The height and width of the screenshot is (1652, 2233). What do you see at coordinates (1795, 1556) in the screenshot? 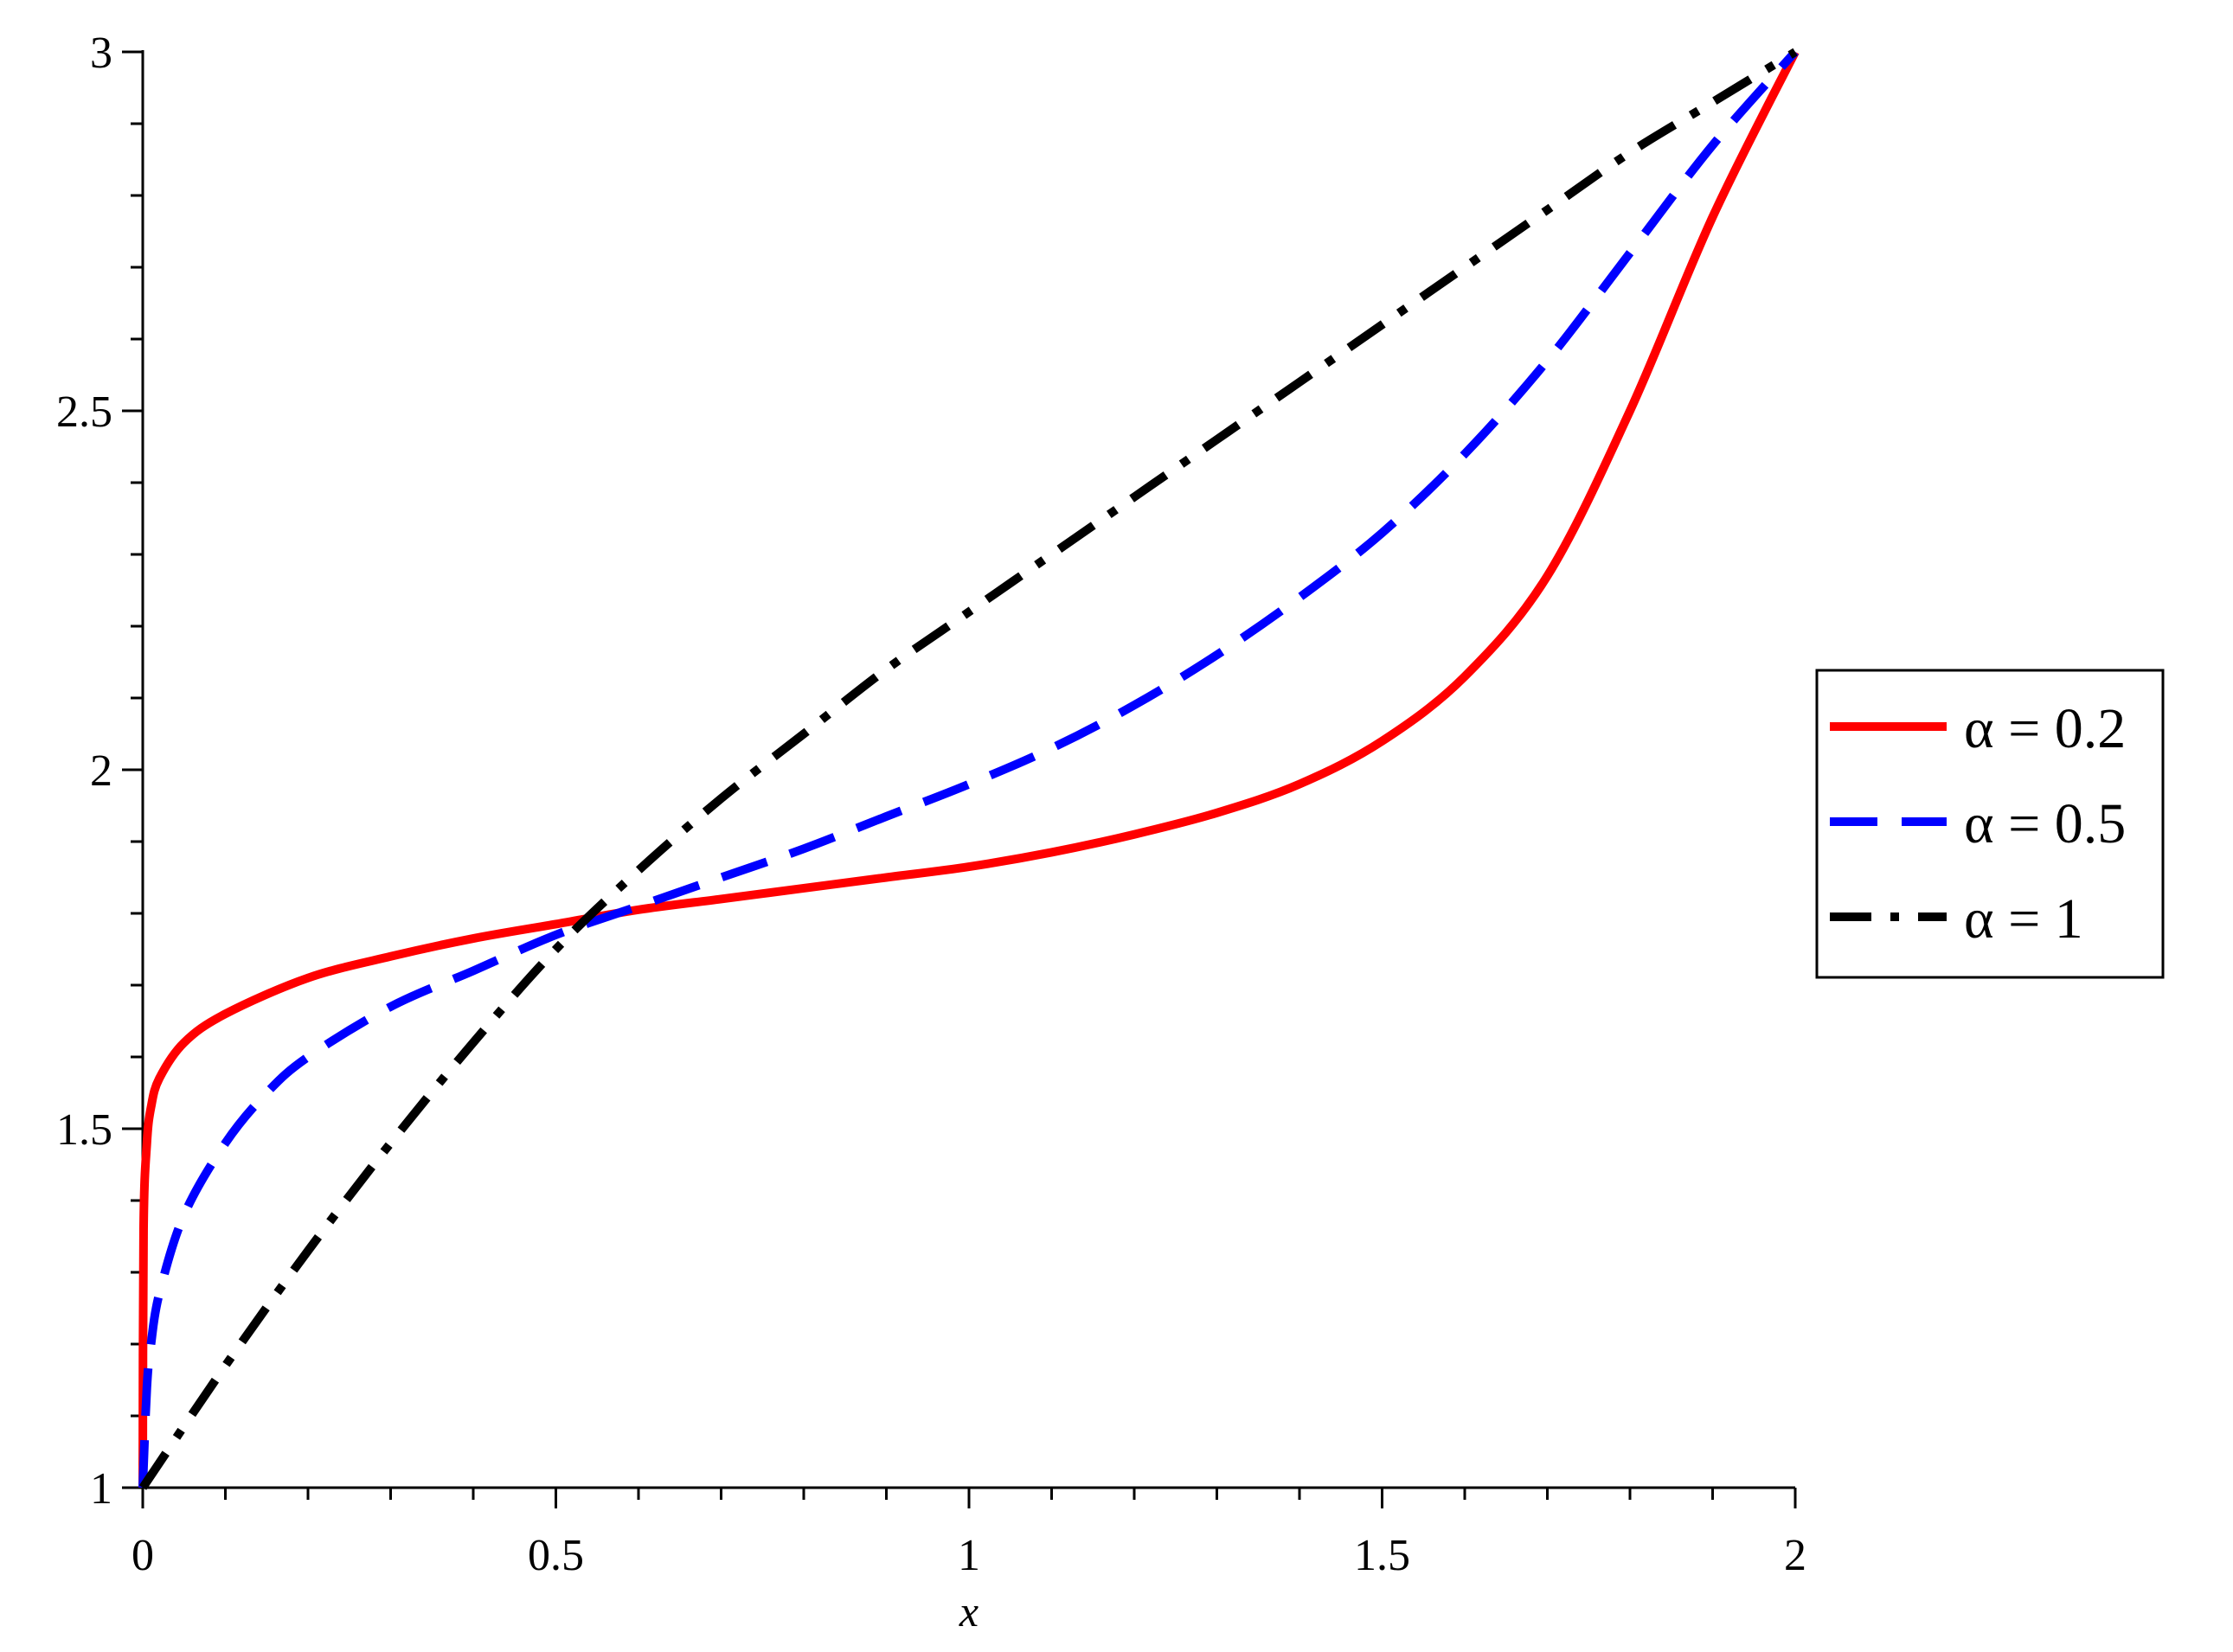
I see `x-tick-label: 2` at bounding box center [1795, 1556].